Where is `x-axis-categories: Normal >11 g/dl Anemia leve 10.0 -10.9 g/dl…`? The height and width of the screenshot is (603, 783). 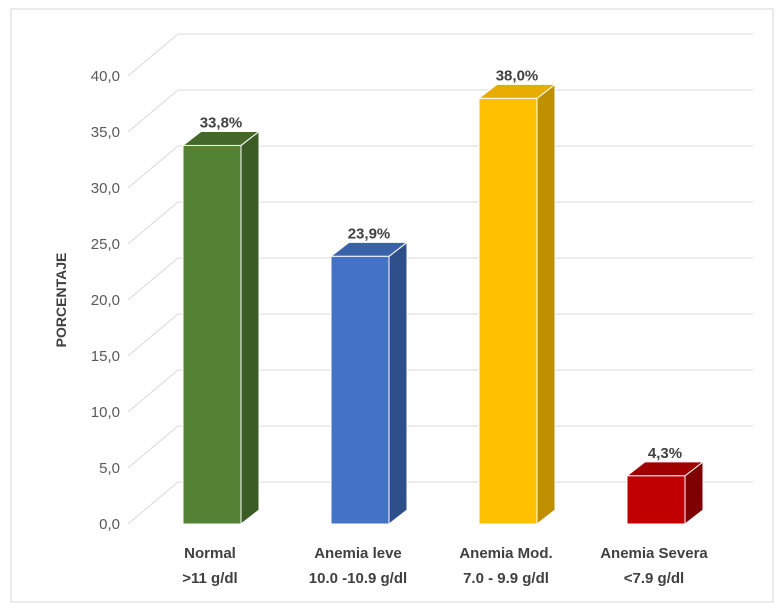
x-axis-categories: Normal >11 g/dl Anemia leve 10.0 -10.9 g/dl… is located at coordinates (445, 566).